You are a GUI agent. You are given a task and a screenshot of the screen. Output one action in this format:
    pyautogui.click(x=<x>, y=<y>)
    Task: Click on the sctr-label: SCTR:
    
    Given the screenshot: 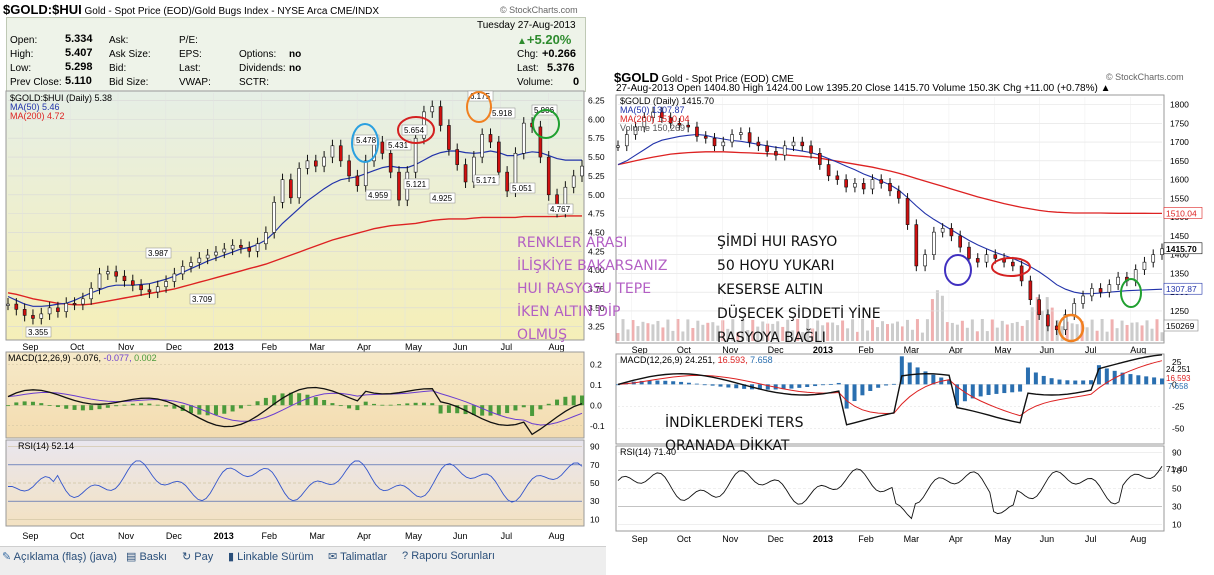 What is the action you would take?
    pyautogui.click(x=254, y=82)
    